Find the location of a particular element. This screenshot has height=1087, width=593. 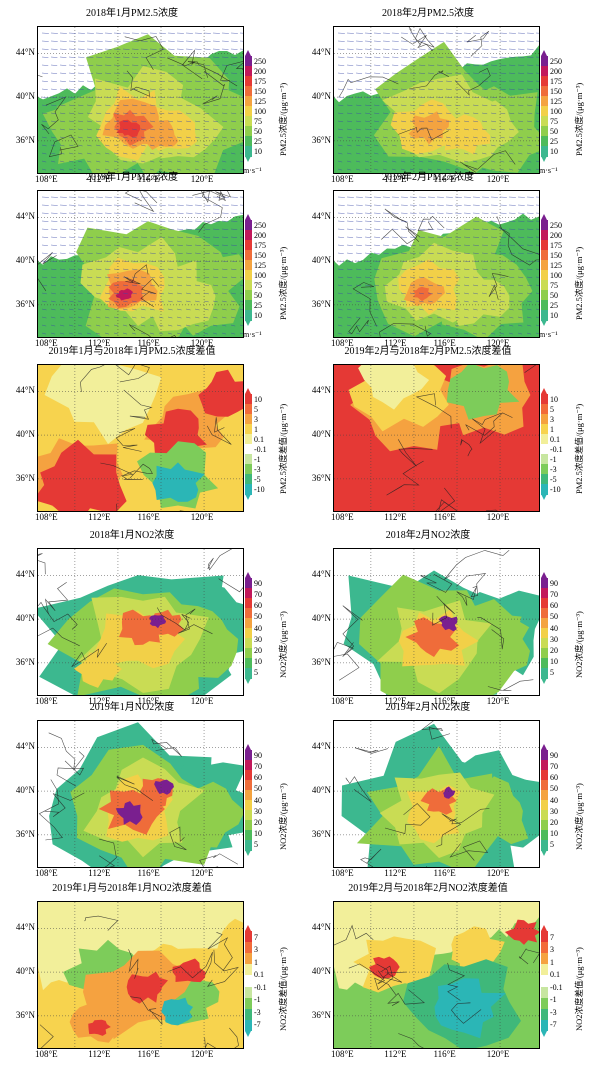

latitude-label: 44°N is located at coordinates (321, 746).